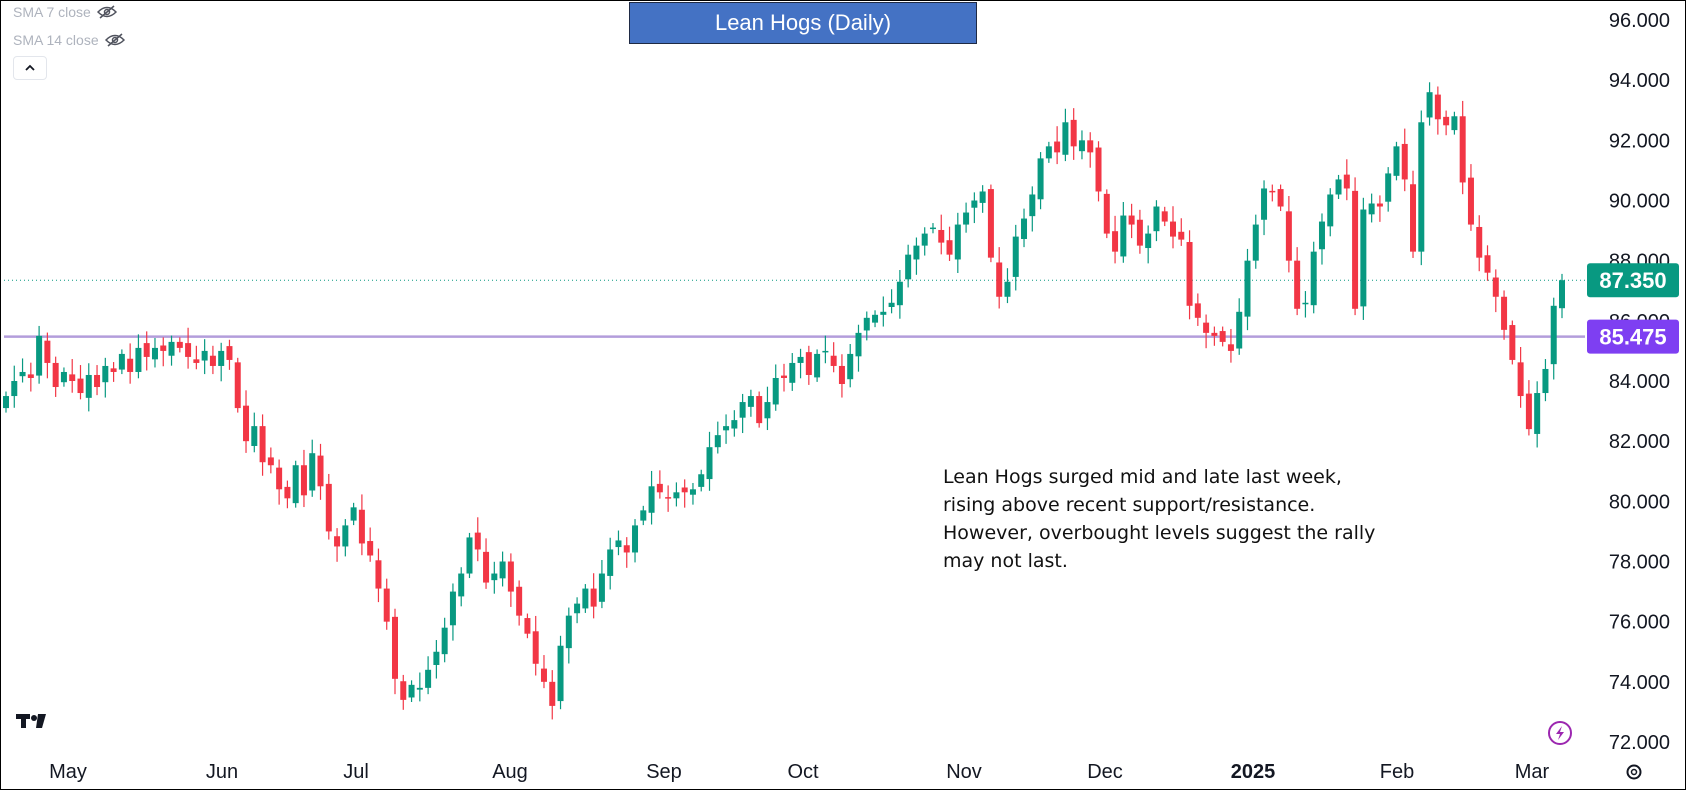 Image resolution: width=1686 pixels, height=790 pixels. I want to click on x-tick-label: May, so click(68, 772).